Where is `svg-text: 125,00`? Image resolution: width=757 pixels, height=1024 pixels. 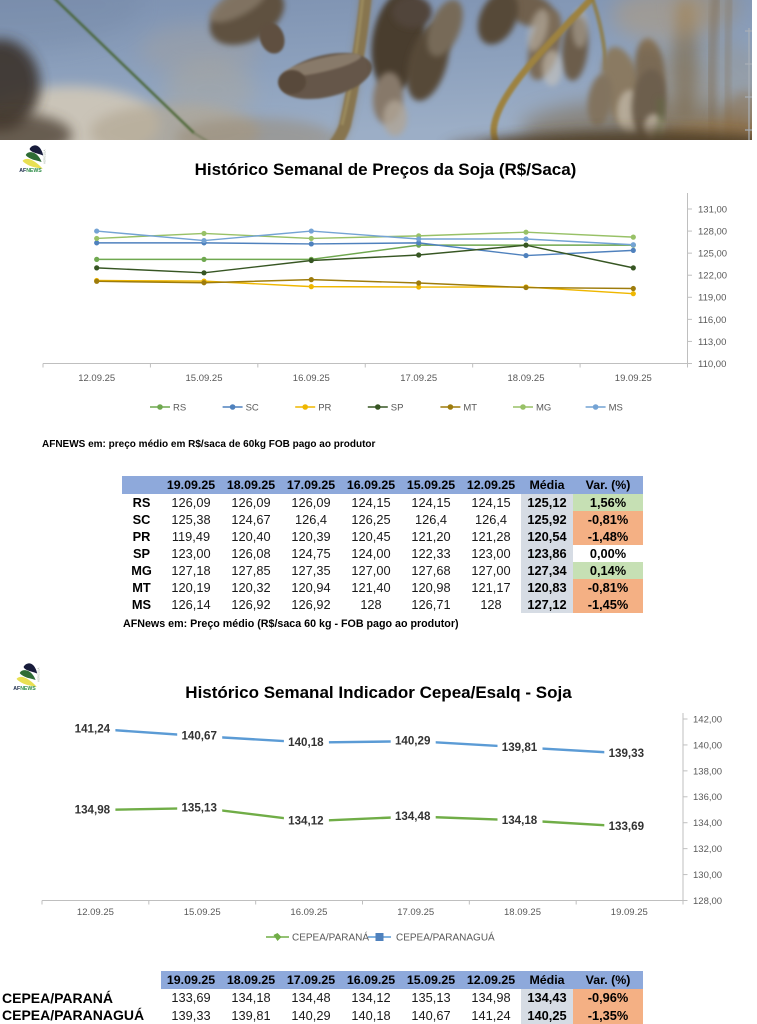 svg-text: 125,00 is located at coordinates (712, 254).